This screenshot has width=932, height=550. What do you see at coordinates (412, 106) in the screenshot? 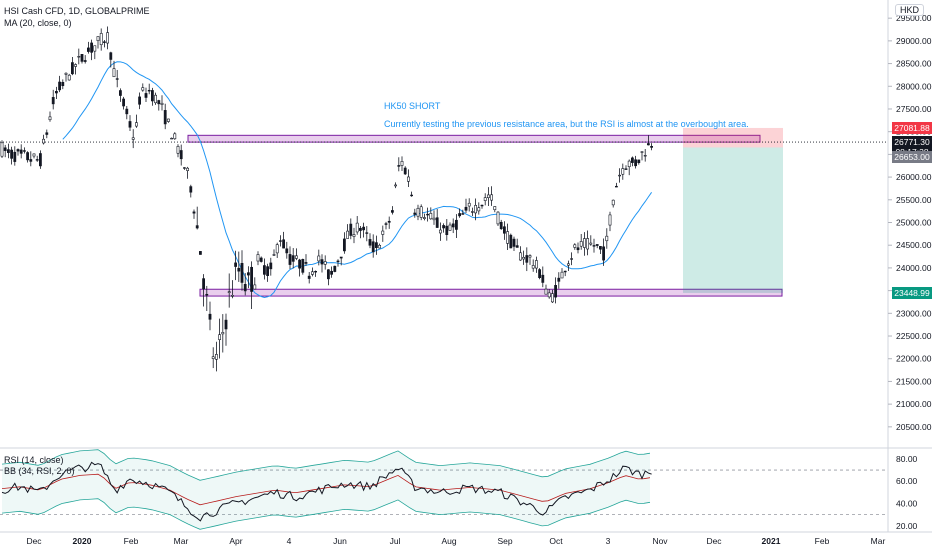
I see `annotation-title: HK50 SHORT` at bounding box center [412, 106].